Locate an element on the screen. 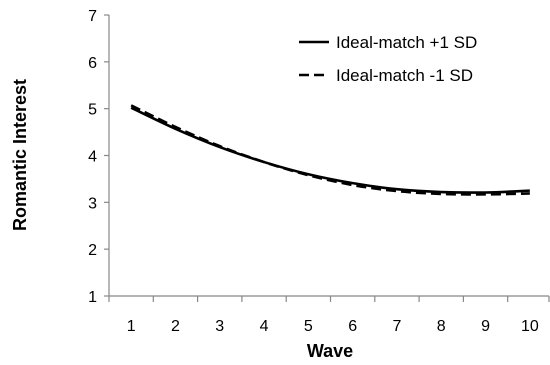  x-axis-title: Wave is located at coordinates (330, 351).